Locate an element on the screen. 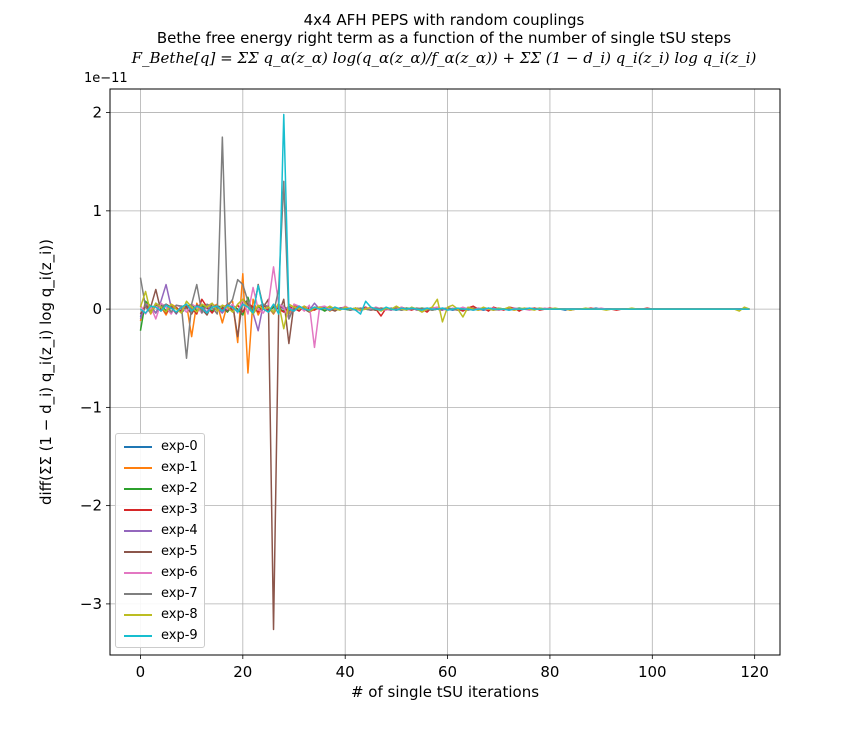  legend-label: exp-6 is located at coordinates (179, 572).